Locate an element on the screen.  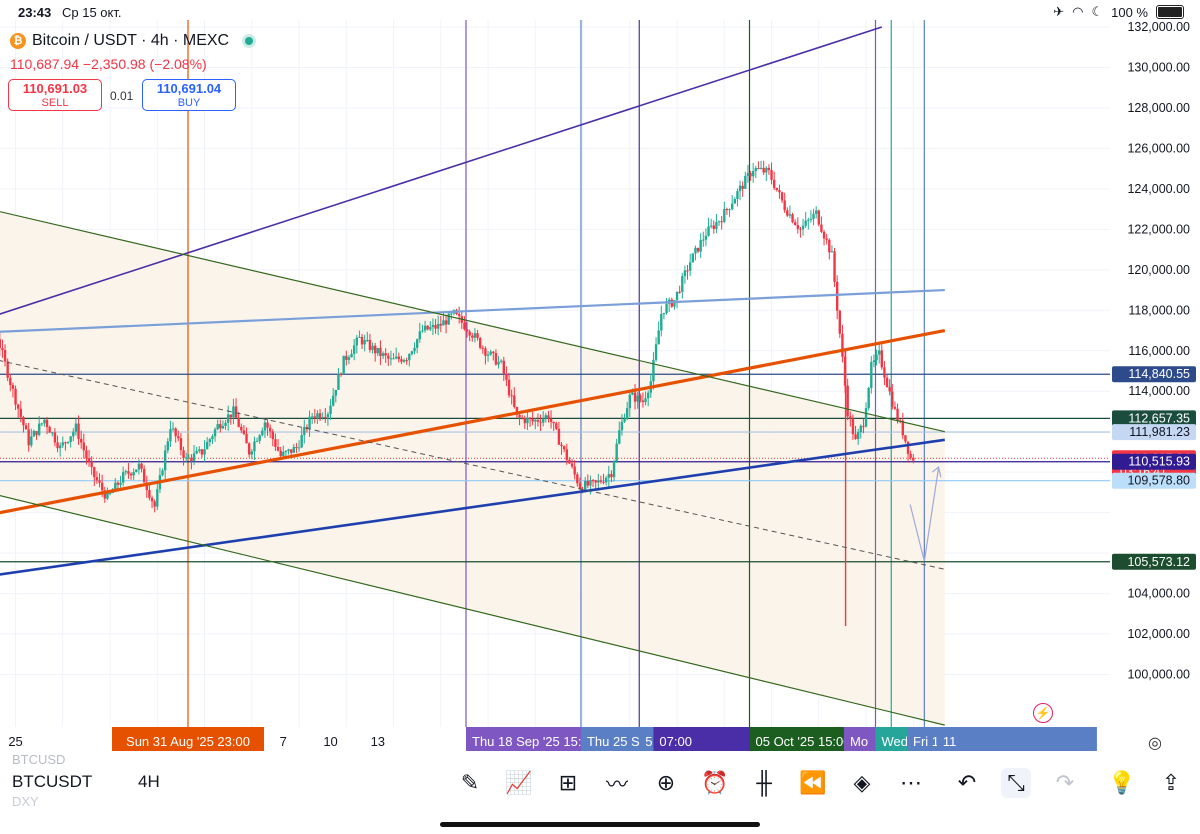
replay-icon: ⏪ is located at coordinates (813, 782).